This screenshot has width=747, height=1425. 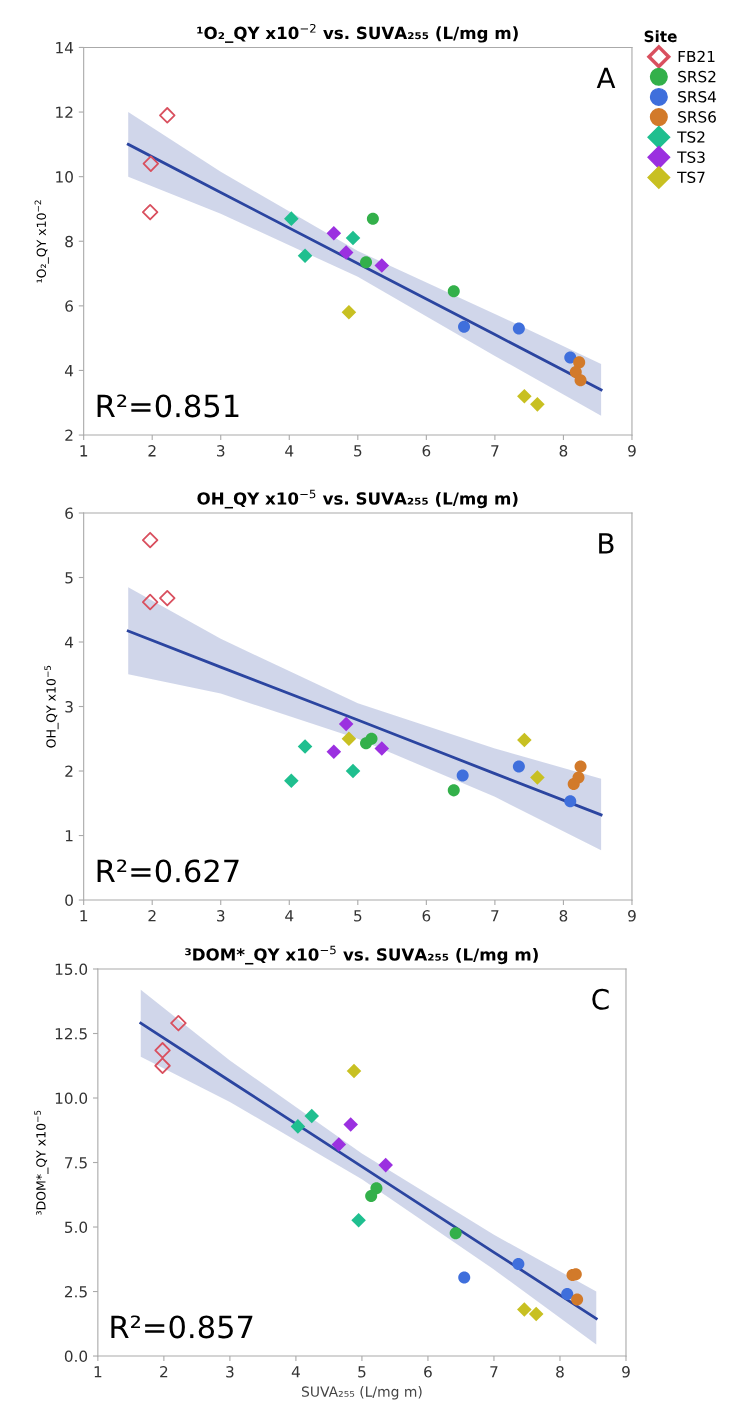 I want to click on y-tick-label: 10, so click(x=64, y=177).